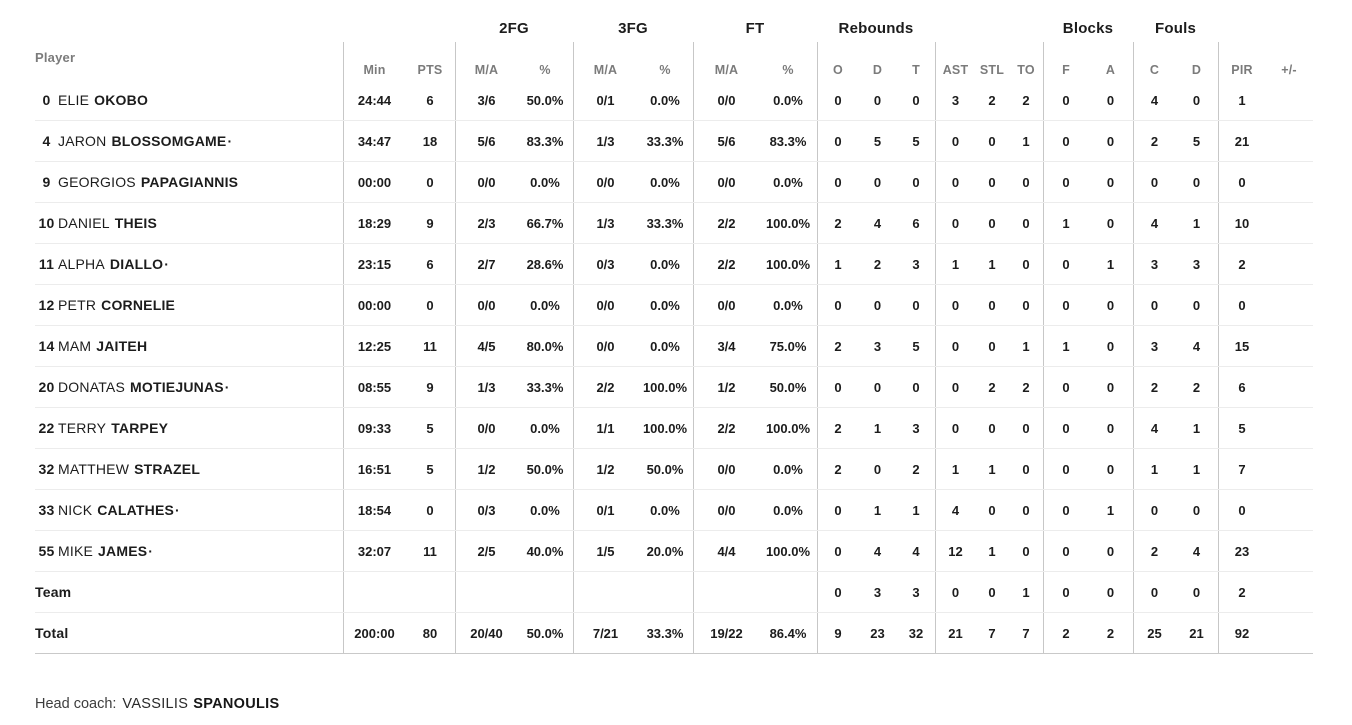 This screenshot has height=725, width=1352. I want to click on stat-min: 24:44, so click(374, 100).